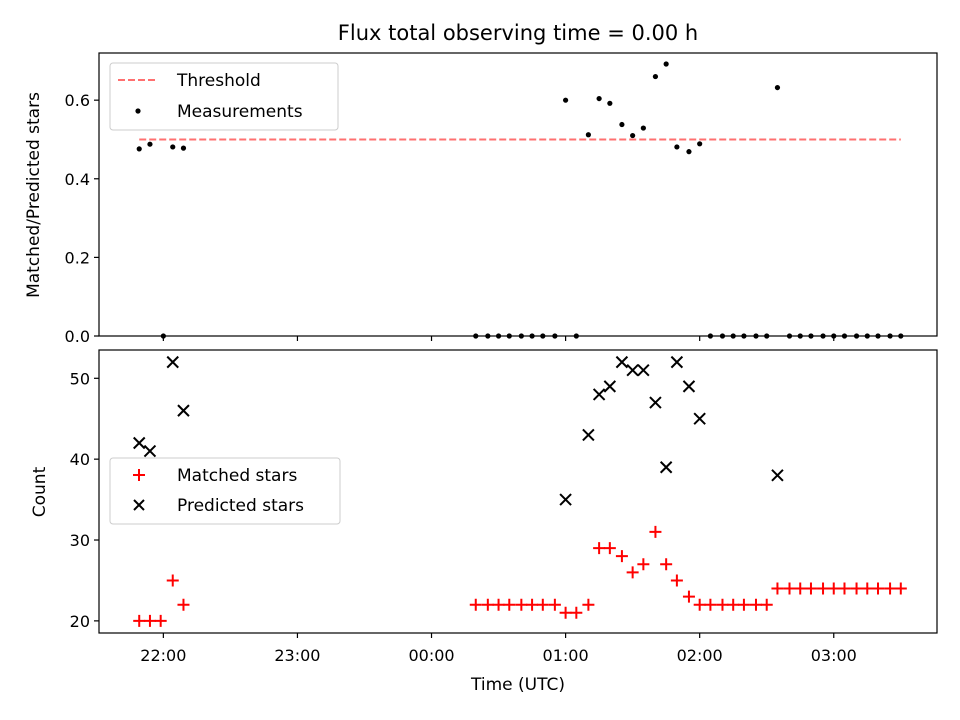 This screenshot has width=960, height=720. I want to click on x-tick-label: 01:00, so click(566, 655).